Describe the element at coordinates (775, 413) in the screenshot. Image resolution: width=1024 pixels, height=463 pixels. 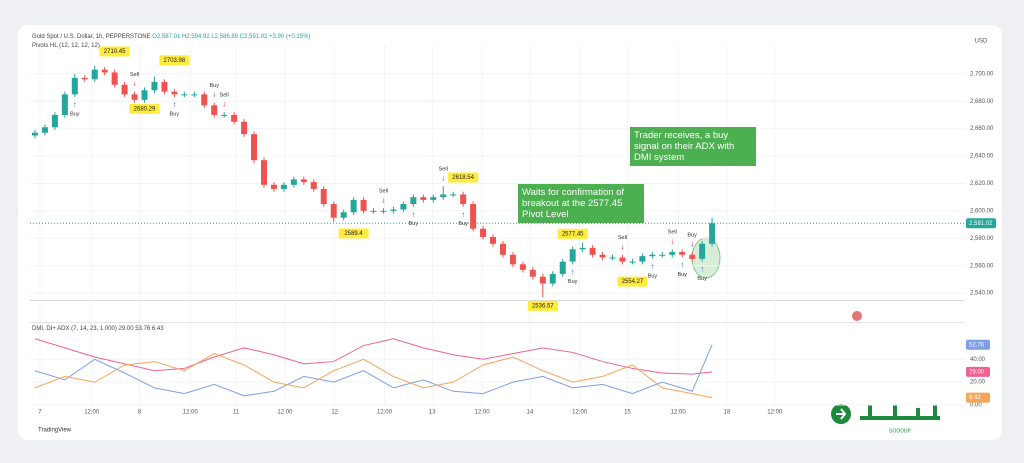
I see `x-tick-label: 12:00` at that location.